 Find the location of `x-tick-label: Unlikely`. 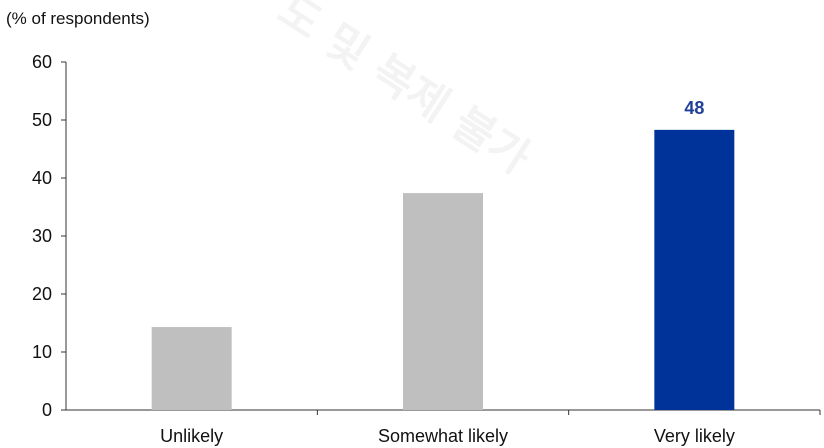

x-tick-label: Unlikely is located at coordinates (191, 436).